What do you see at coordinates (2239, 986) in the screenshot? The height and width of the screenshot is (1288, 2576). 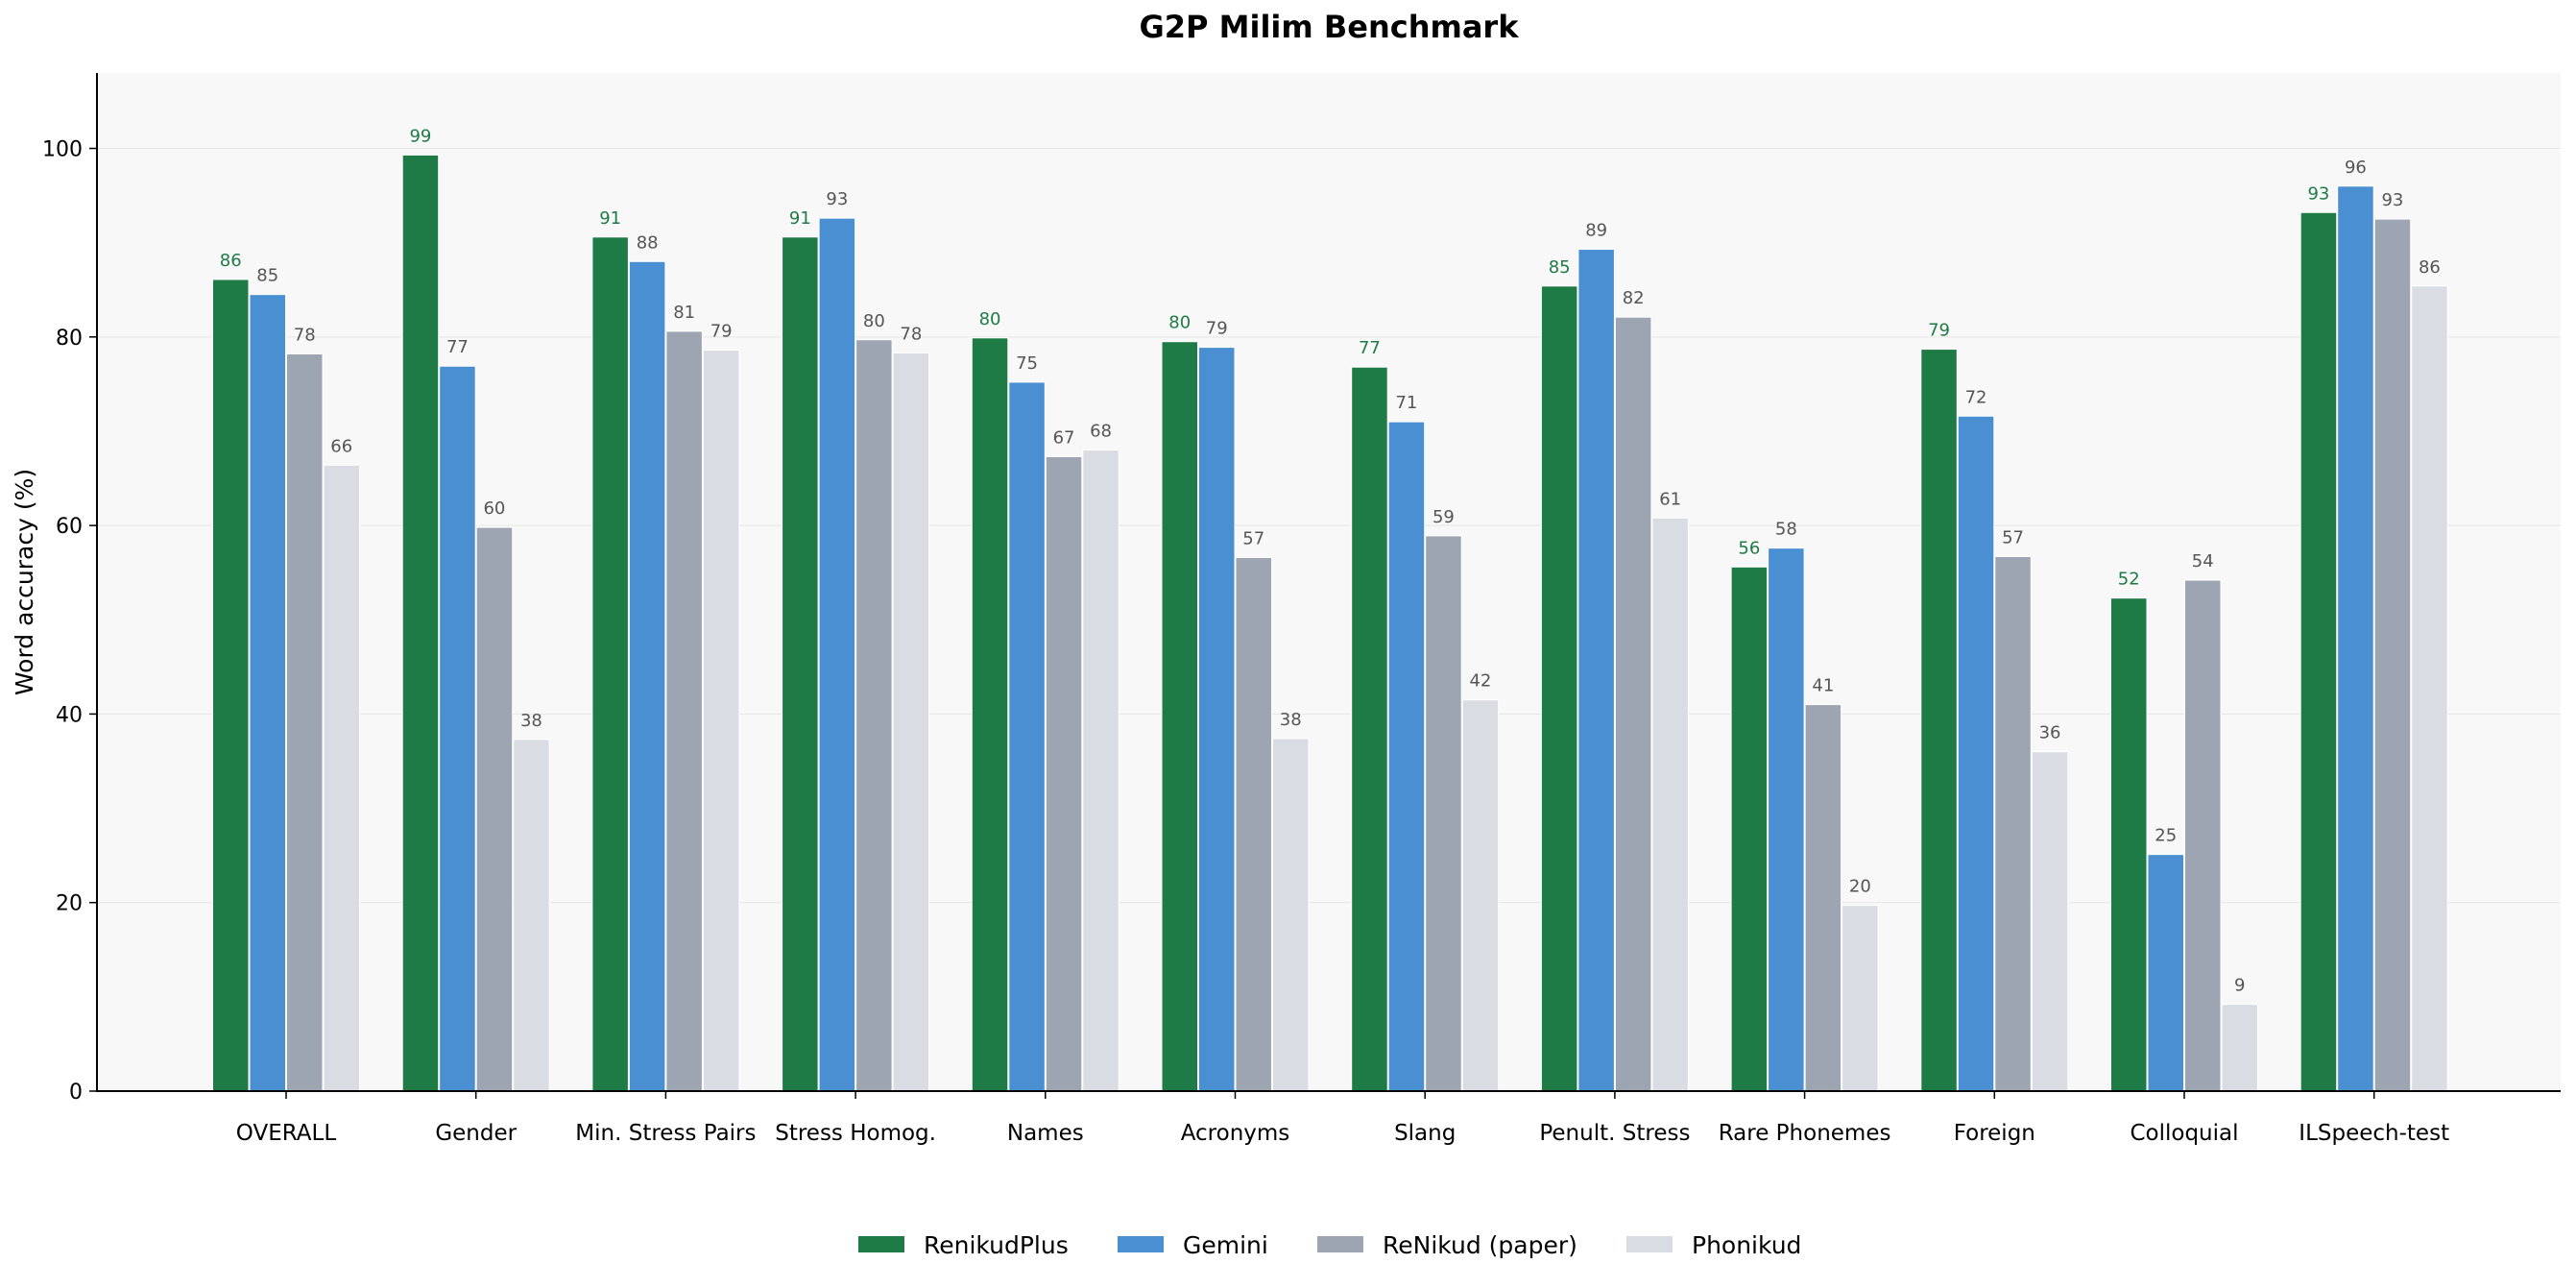 I see `data-label: 9` at bounding box center [2239, 986].